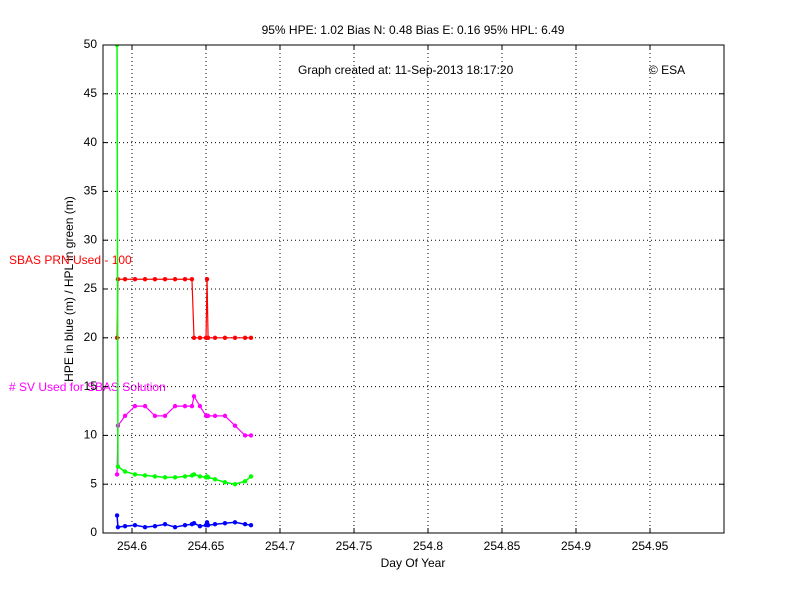  Describe the element at coordinates (280, 546) in the screenshot. I see `x-tick-label: 254.7` at that location.